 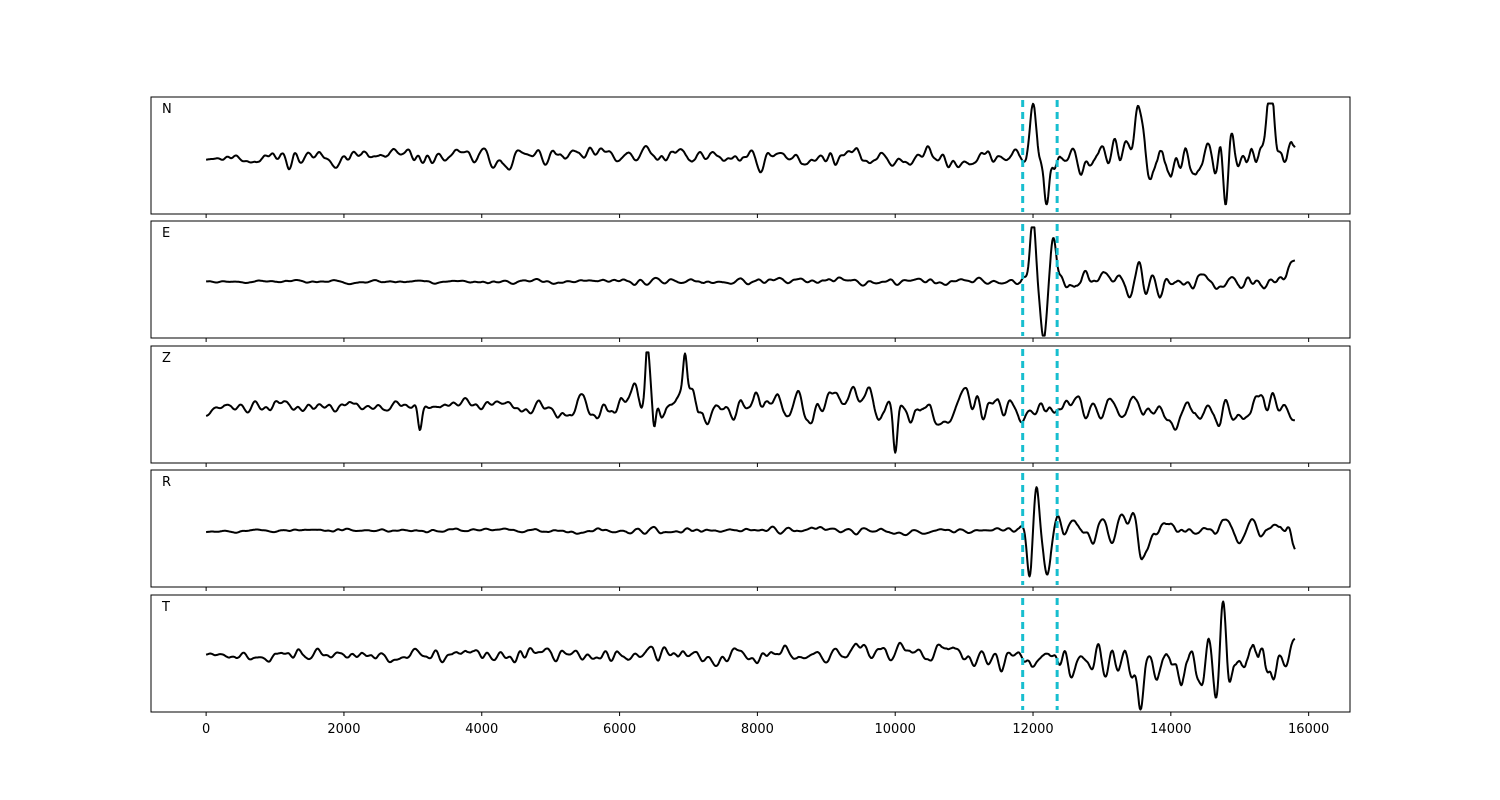 I want to click on panel-e: E, so click(x=750, y=281).